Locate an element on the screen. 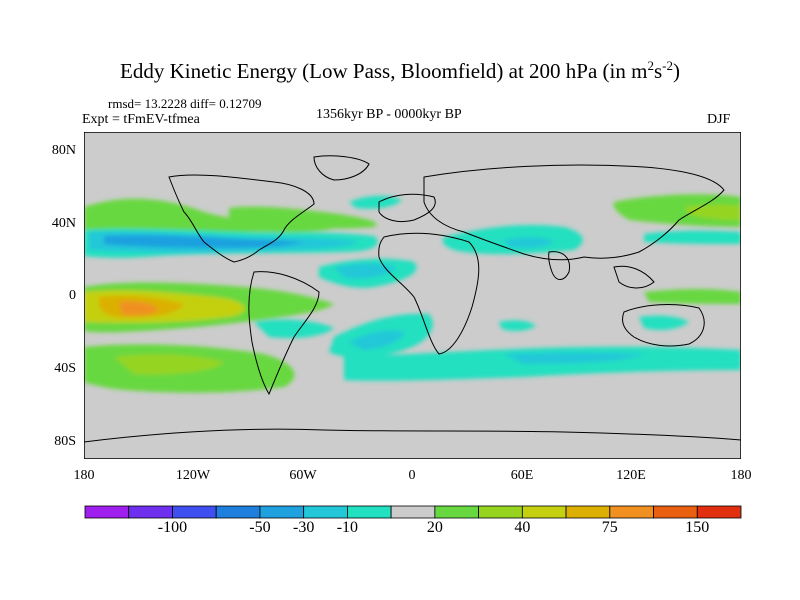 The image size is (800, 600). colorbar-label: -10 is located at coordinates (347, 527).